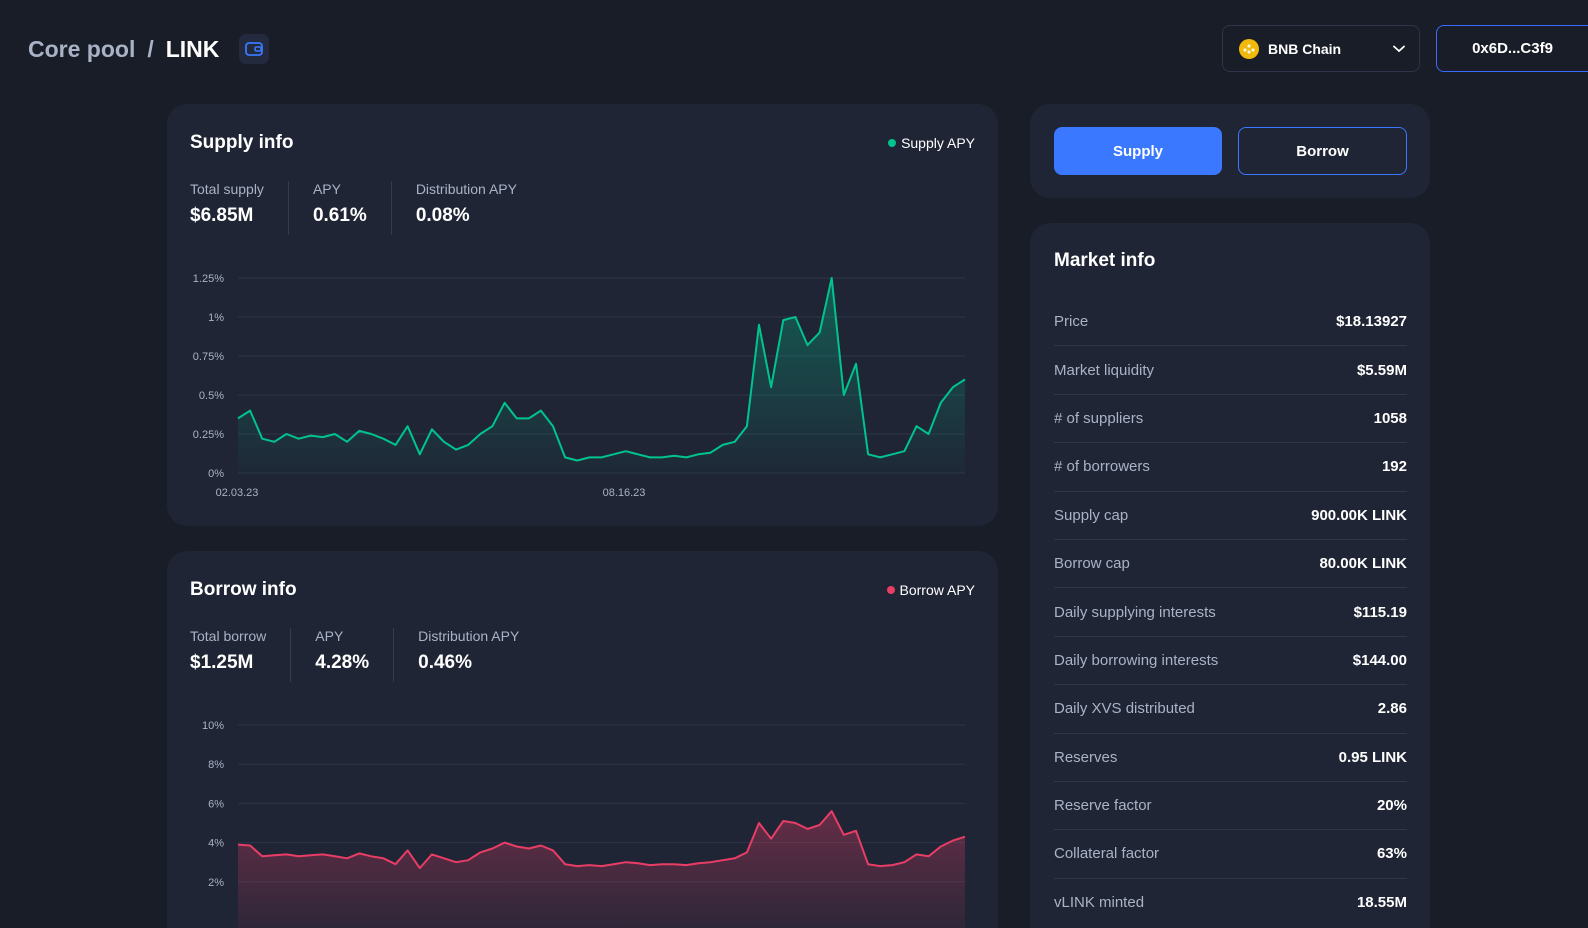  I want to click on supply-apy-legend: Supply APY, so click(931, 143).